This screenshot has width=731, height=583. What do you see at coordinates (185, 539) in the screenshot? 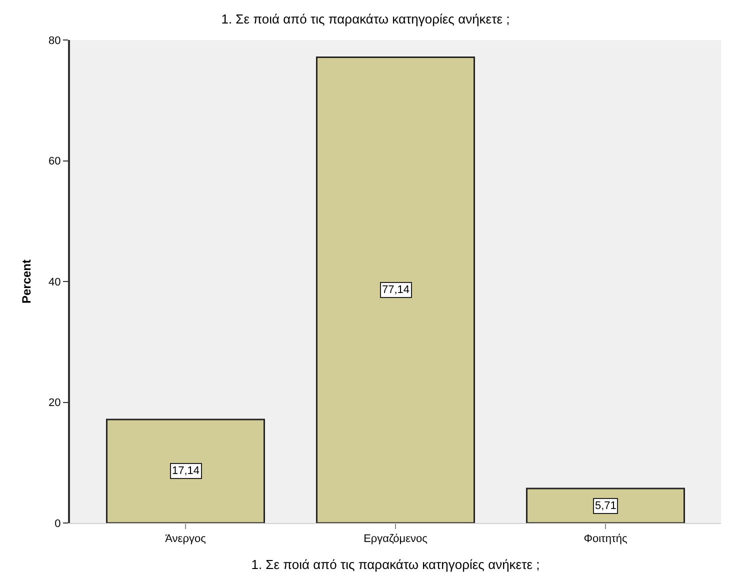
I see `x-tick-label: Άνεργος` at bounding box center [185, 539].